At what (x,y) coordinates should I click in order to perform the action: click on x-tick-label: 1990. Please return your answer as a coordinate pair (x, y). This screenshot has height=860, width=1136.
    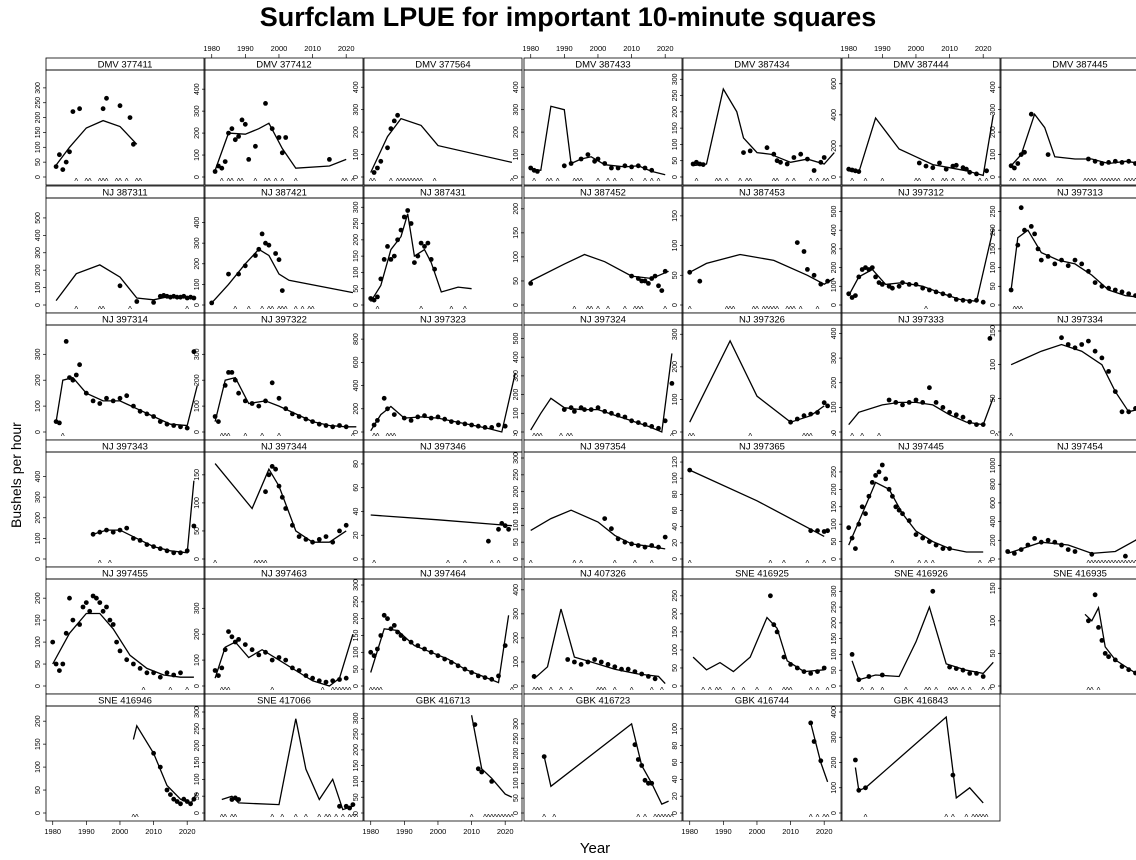
    Looking at the image, I should click on (404, 831).